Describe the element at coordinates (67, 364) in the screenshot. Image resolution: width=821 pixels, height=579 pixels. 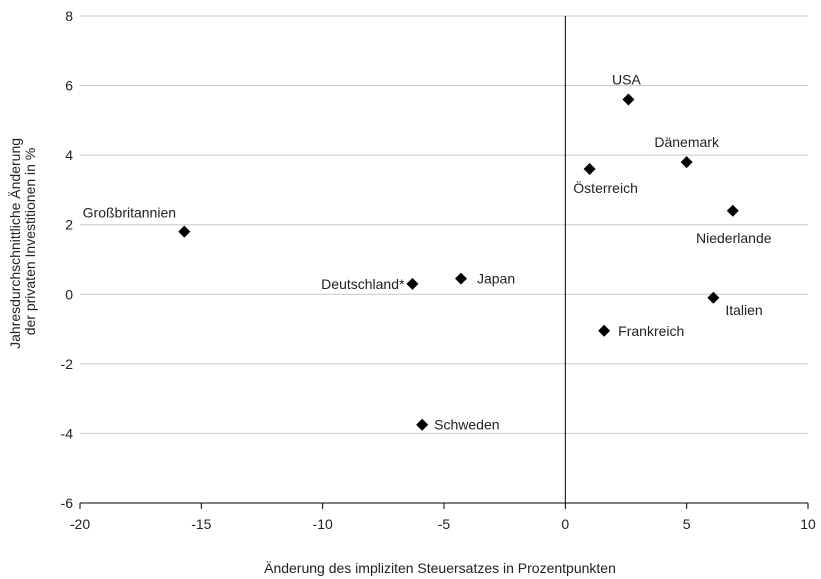
I see `y-tick-label: -2` at that location.